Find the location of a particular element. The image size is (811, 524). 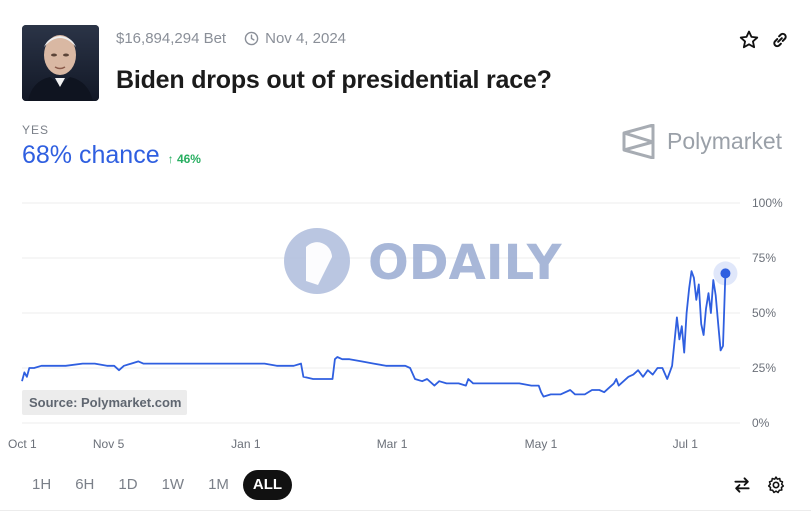

chance-change: ↑ 46% is located at coordinates (184, 159).